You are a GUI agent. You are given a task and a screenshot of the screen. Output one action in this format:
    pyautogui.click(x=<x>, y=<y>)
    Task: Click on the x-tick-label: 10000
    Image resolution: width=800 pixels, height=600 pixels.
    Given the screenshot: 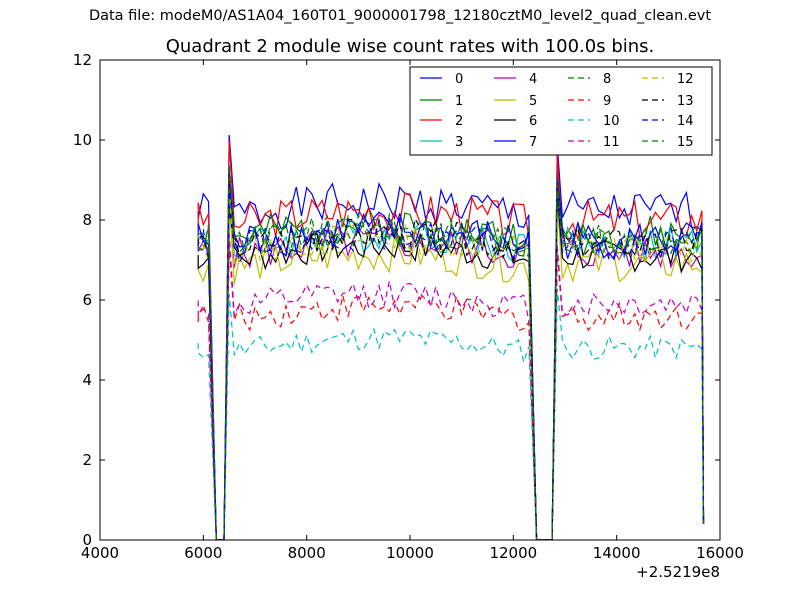 What is the action you would take?
    pyautogui.click(x=410, y=553)
    